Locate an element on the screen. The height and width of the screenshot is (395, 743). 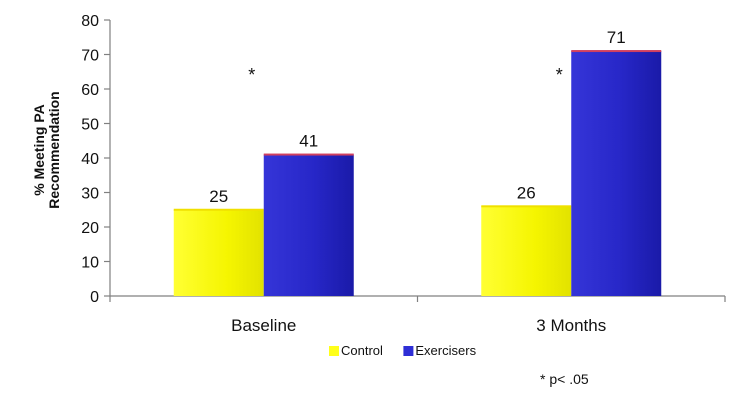
y-tick-label: 30 is located at coordinates (90, 194).